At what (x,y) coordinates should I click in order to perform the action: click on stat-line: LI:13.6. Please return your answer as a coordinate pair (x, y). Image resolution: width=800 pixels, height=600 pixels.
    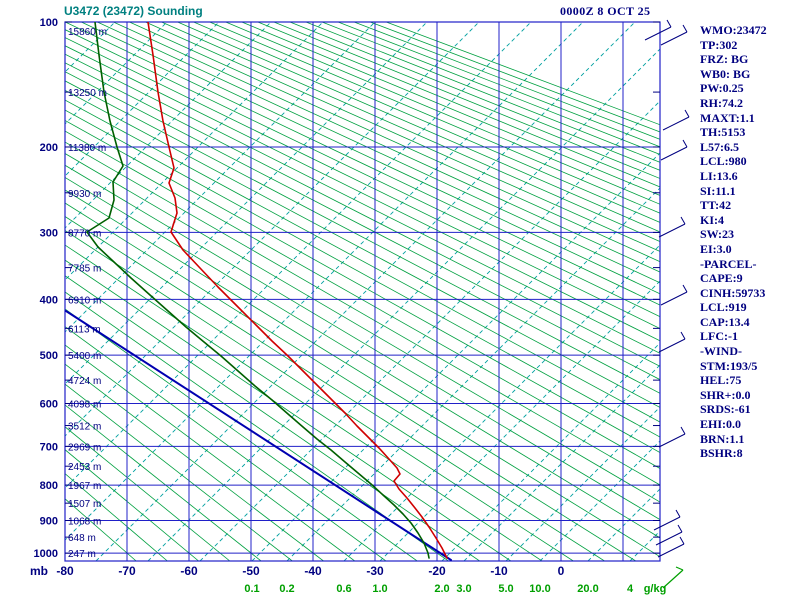
    Looking at the image, I should click on (719, 175).